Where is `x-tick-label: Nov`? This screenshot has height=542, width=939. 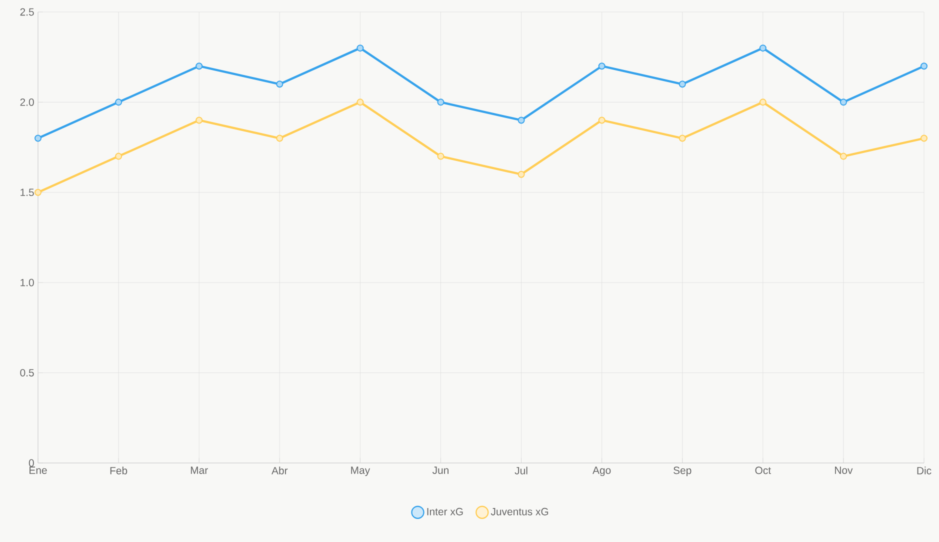 x-tick-label: Nov is located at coordinates (844, 470).